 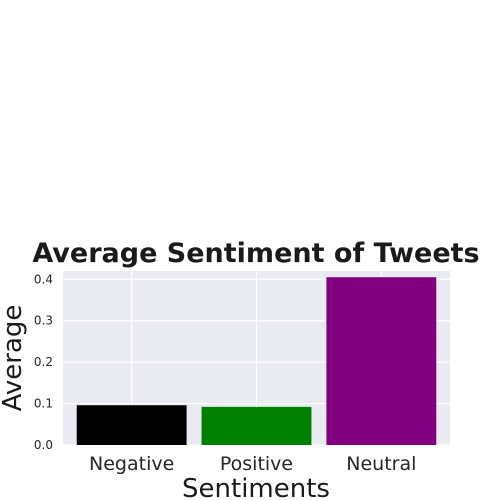 I want to click on y-tick-label: 0.3, so click(x=43, y=321).